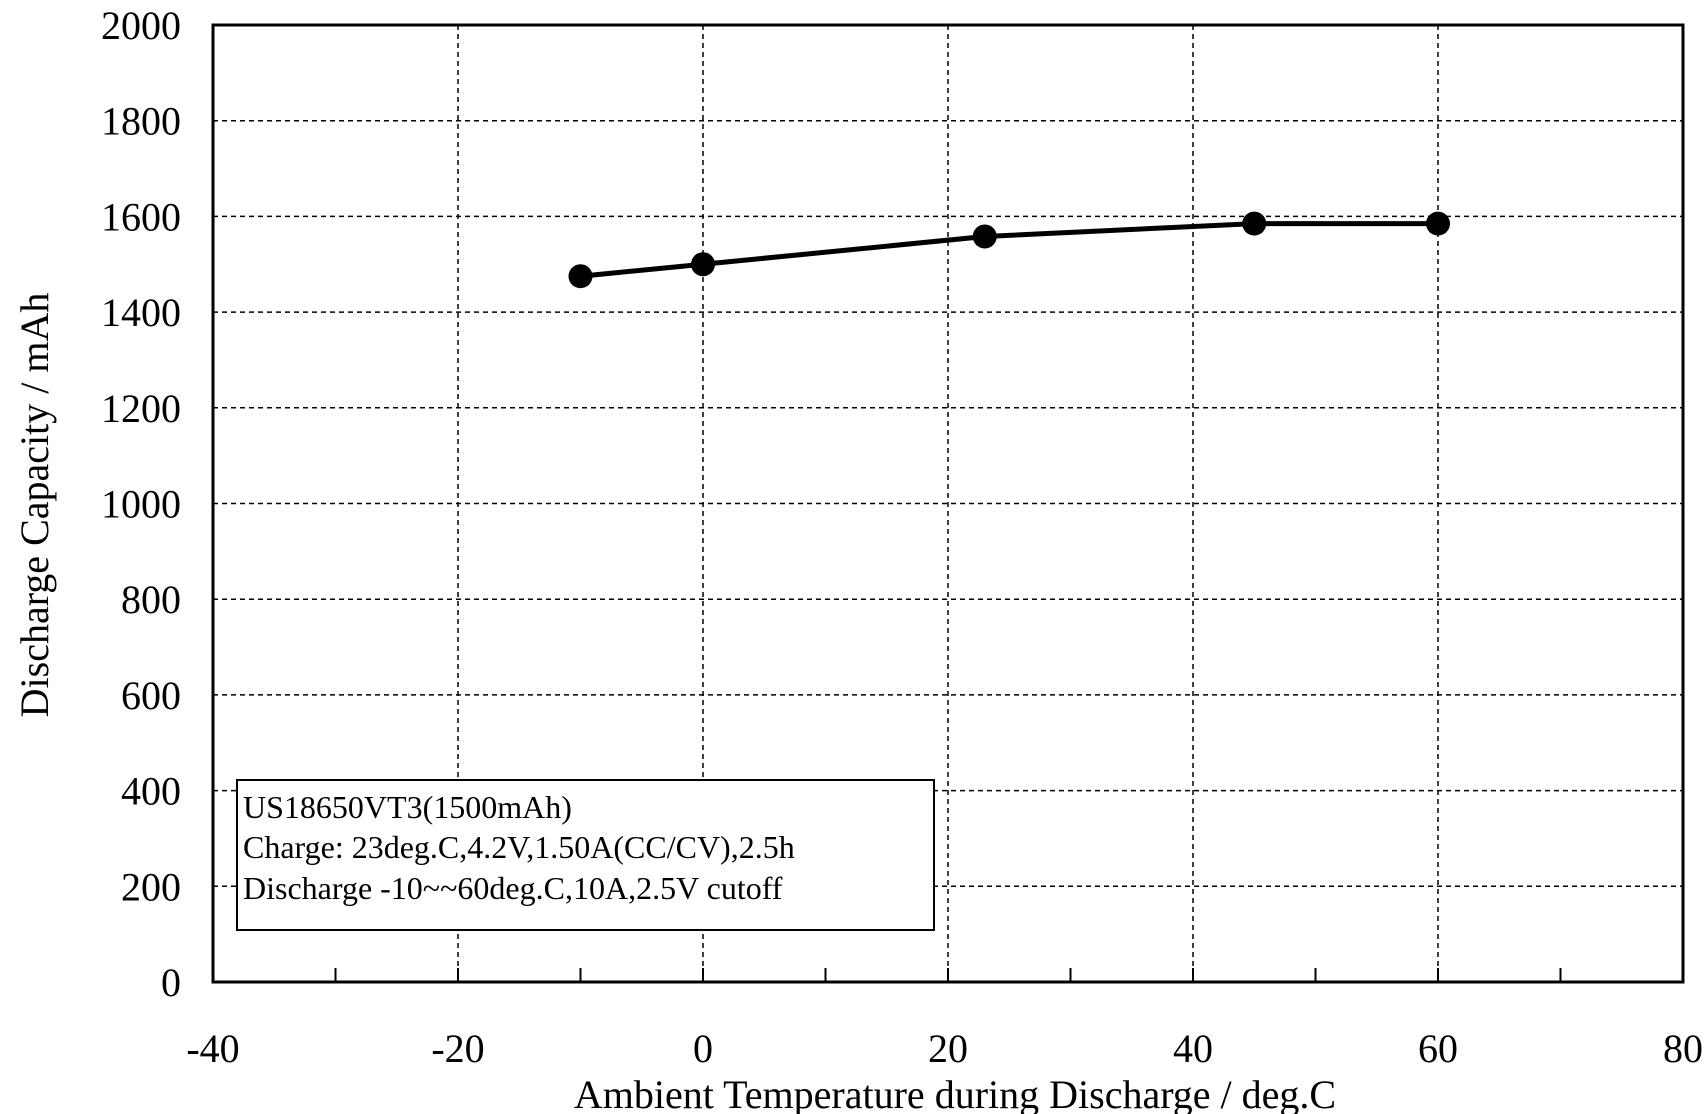 This screenshot has height=1114, width=1705. What do you see at coordinates (1683, 1048) in the screenshot?
I see `x-tick-label: 80` at bounding box center [1683, 1048].